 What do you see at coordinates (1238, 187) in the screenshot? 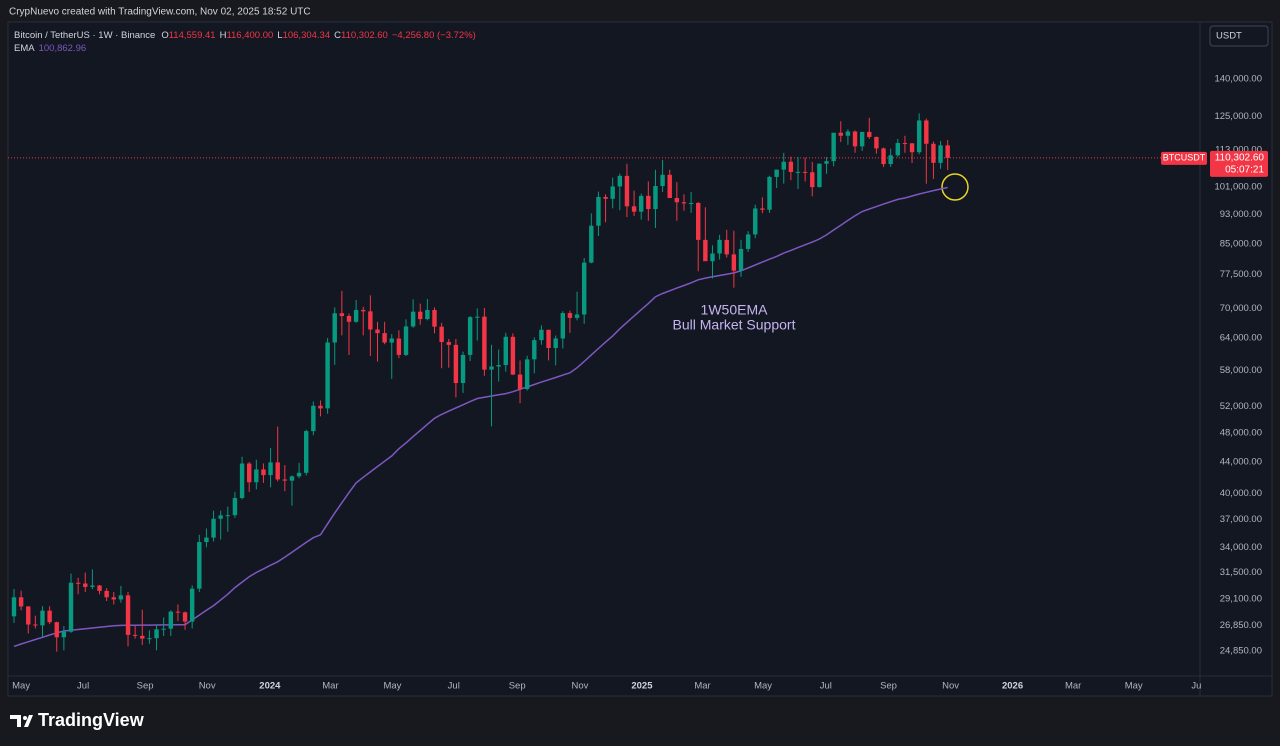
I see `y-tick-label: 101,000.00` at bounding box center [1238, 187].